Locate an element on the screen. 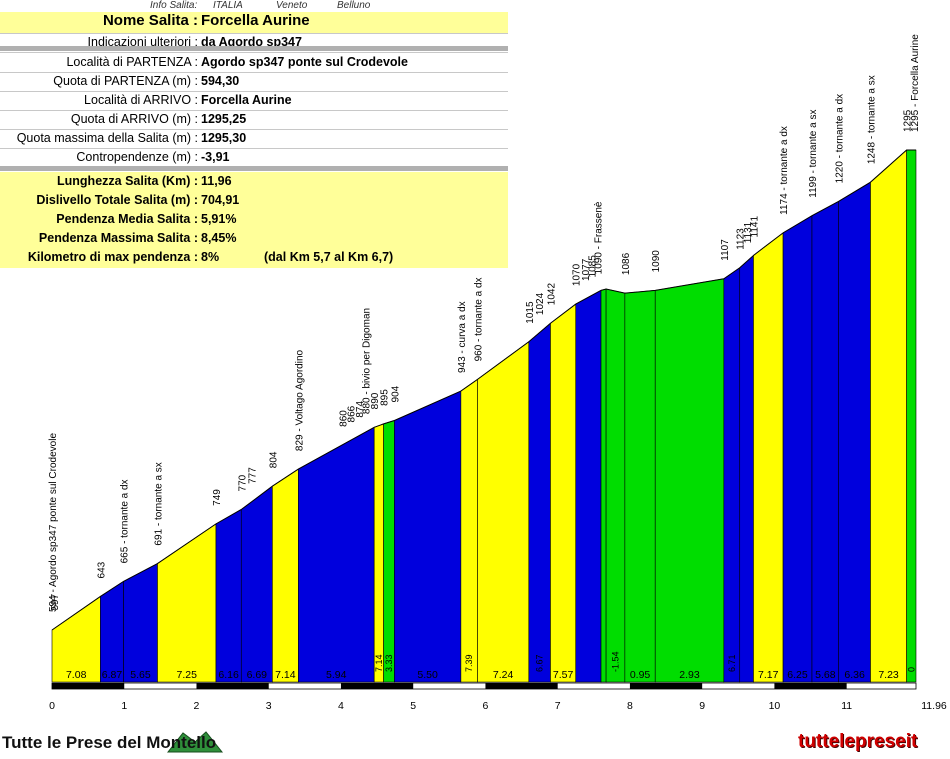 The height and width of the screenshot is (759, 950). elevation-annotation: 749 is located at coordinates (217, 497).